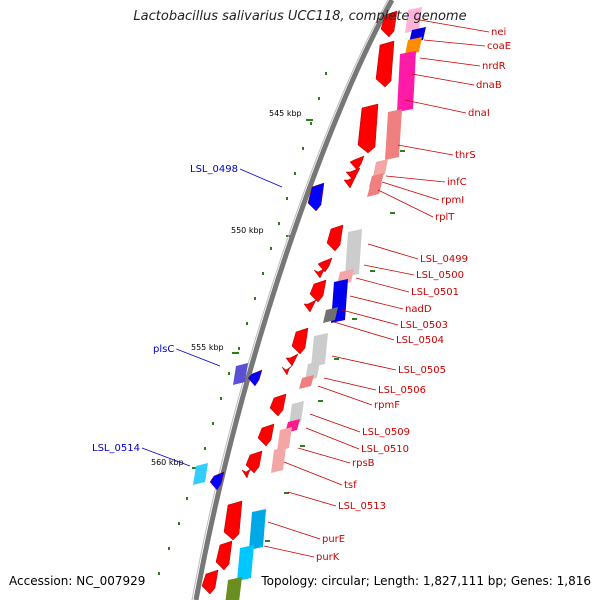 This screenshot has width=600, height=600. What do you see at coordinates (420, 340) in the screenshot?
I see `gene-label-lsl-0504: LSL_0504` at bounding box center [420, 340].